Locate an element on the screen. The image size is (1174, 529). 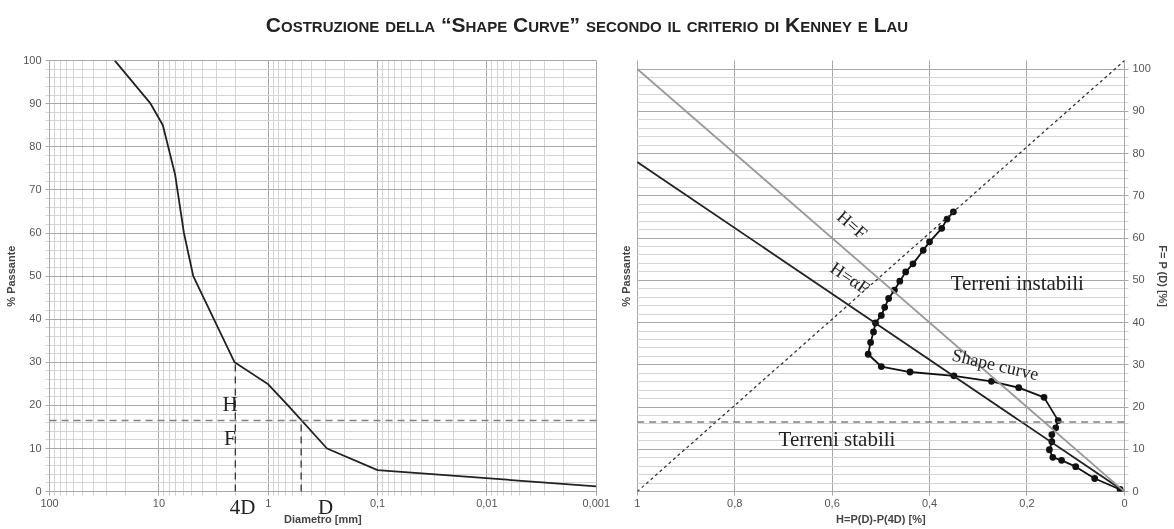
text: 4D is located at coordinates (242, 507).